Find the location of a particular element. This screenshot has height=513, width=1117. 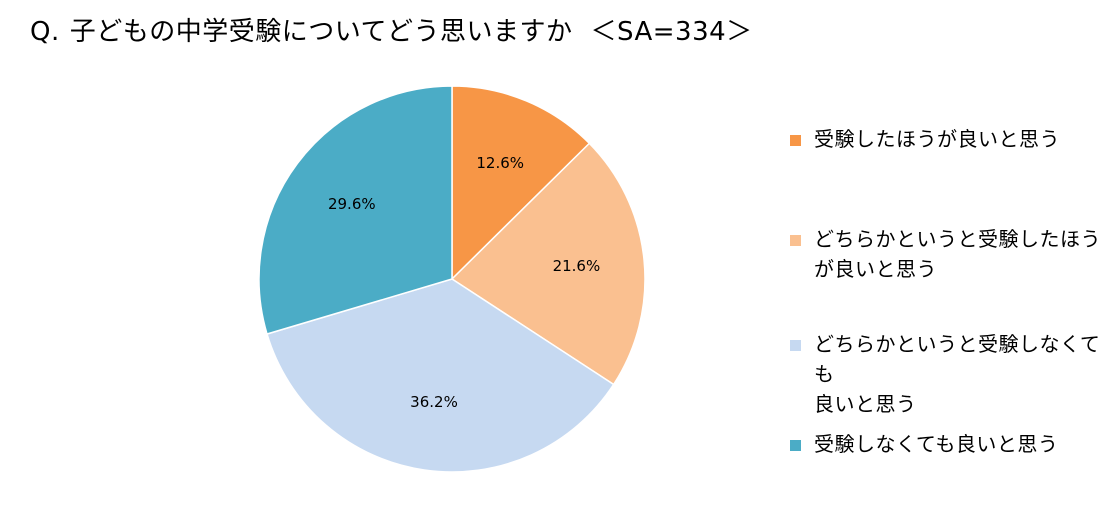

title-prefix: Q. is located at coordinates (45, 32).